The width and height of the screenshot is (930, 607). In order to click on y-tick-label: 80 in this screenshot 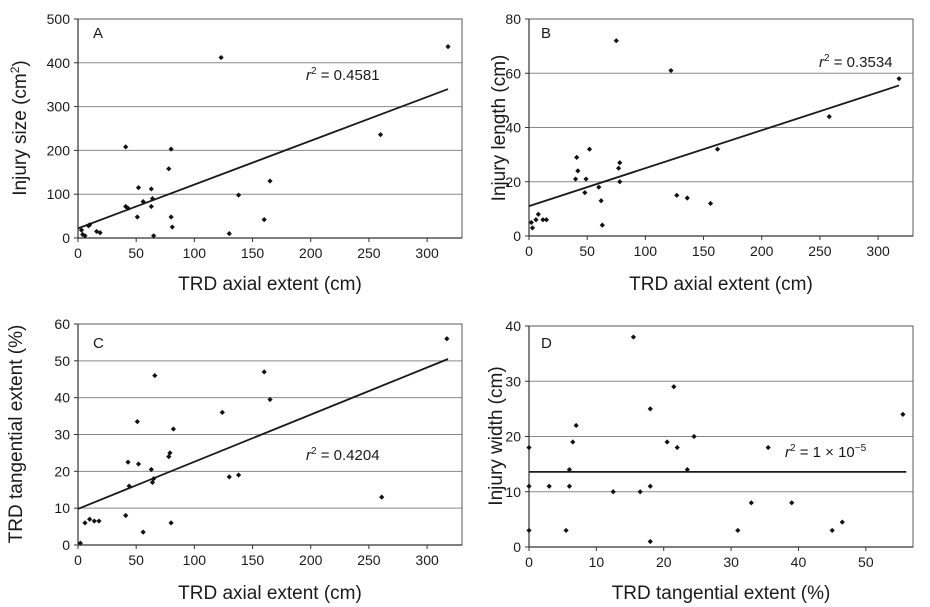, I will do `click(513, 19)`.